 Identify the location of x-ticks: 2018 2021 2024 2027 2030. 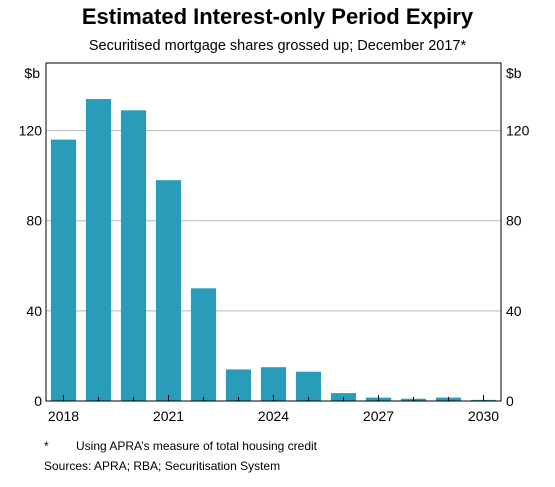
(273, 409).